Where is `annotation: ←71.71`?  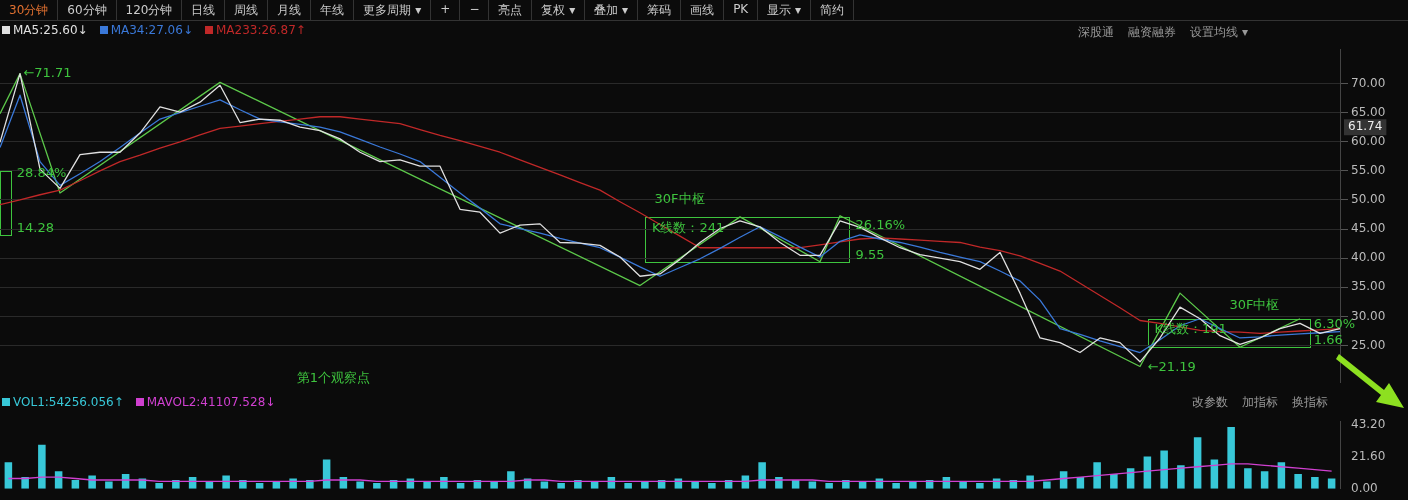 annotation: ←71.71 is located at coordinates (47, 72).